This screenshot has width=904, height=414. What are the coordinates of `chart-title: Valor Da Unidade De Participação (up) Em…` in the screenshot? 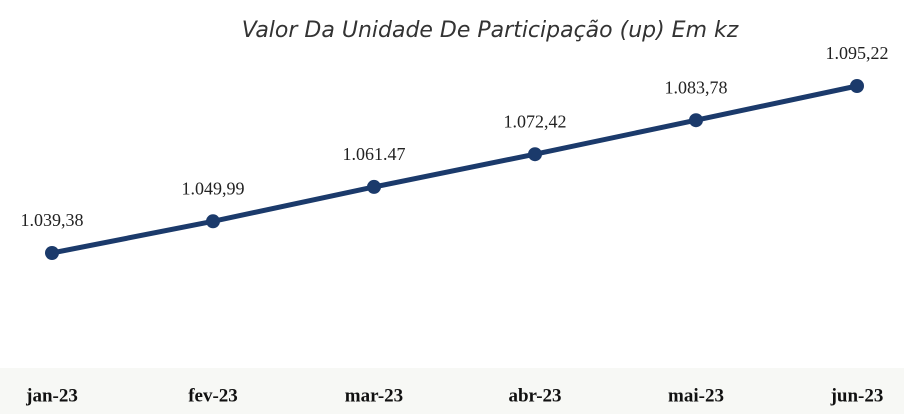 It's located at (490, 30).